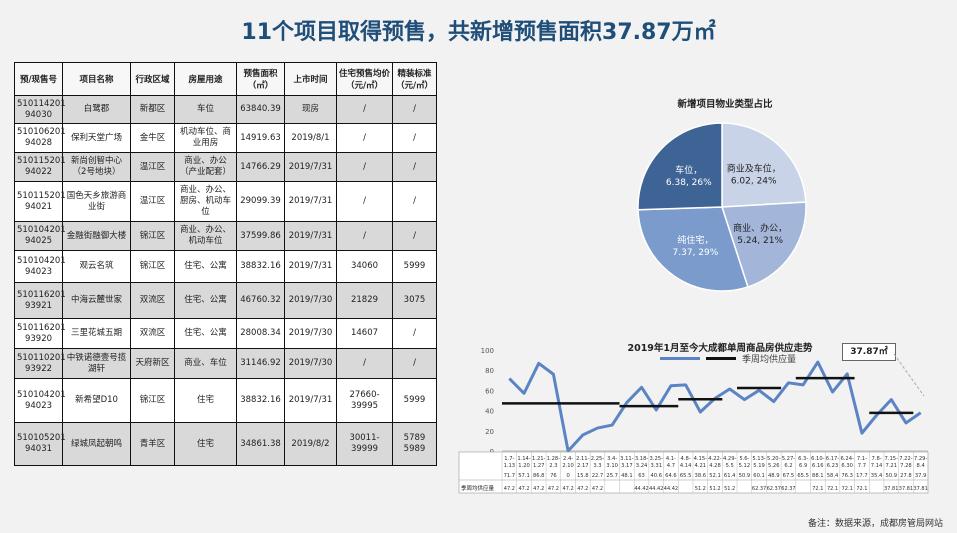  I want to click on x-tick-label-end: 6.30, so click(847, 466).